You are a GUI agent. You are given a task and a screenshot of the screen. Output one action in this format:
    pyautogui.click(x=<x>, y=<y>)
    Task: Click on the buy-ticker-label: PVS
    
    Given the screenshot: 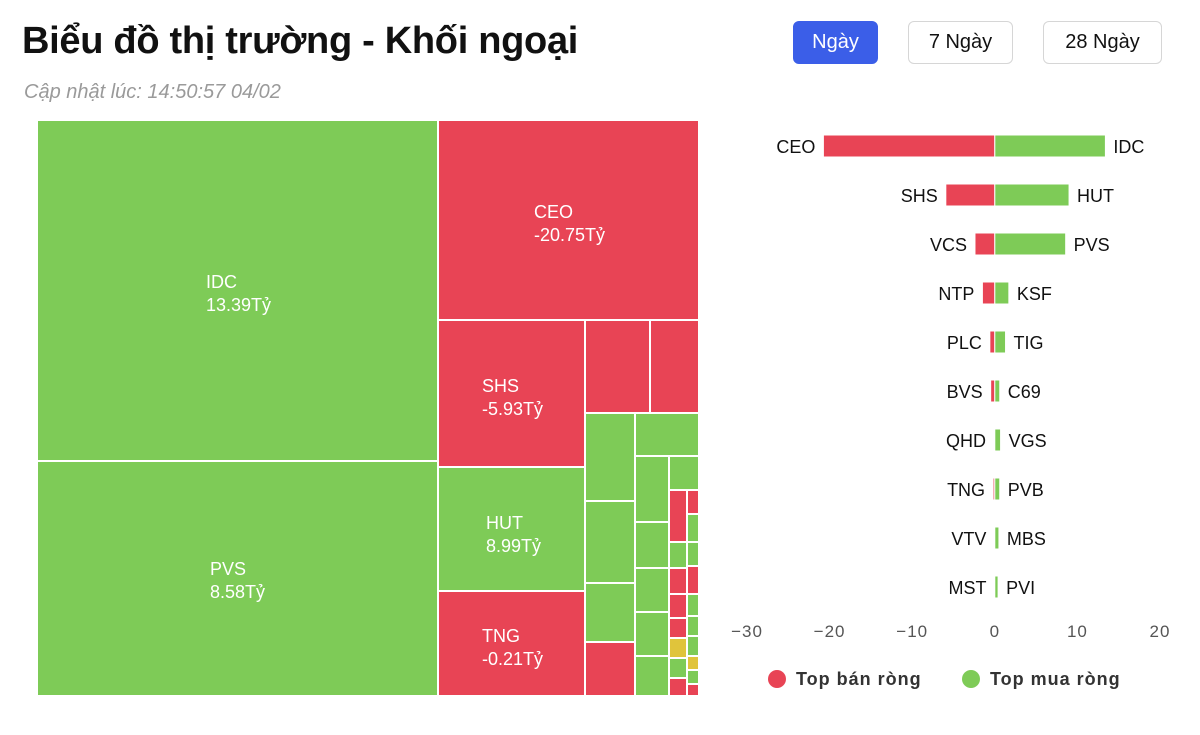 What is the action you would take?
    pyautogui.click(x=1092, y=245)
    